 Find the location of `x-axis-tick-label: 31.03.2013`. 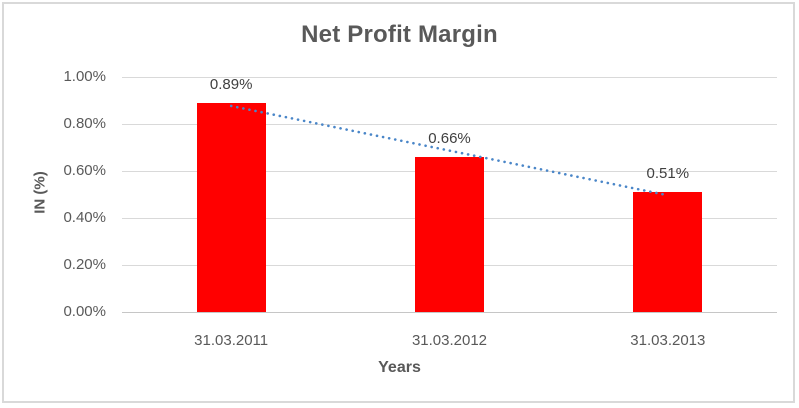

x-axis-tick-label: 31.03.2013 is located at coordinates (668, 340).